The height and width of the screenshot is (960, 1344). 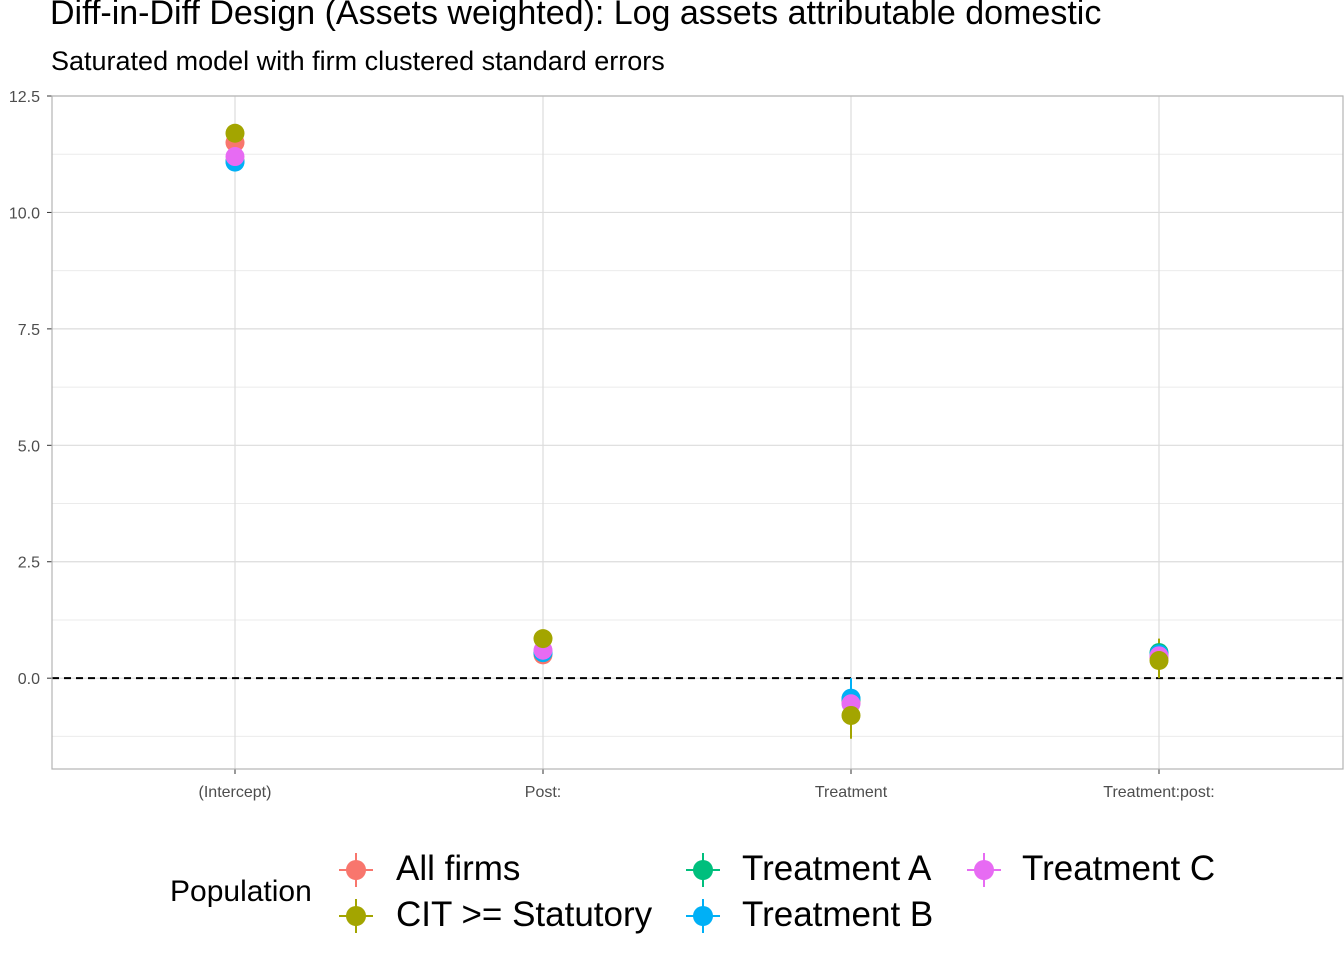 What do you see at coordinates (670, 893) in the screenshot?
I see `legend-keys` at bounding box center [670, 893].